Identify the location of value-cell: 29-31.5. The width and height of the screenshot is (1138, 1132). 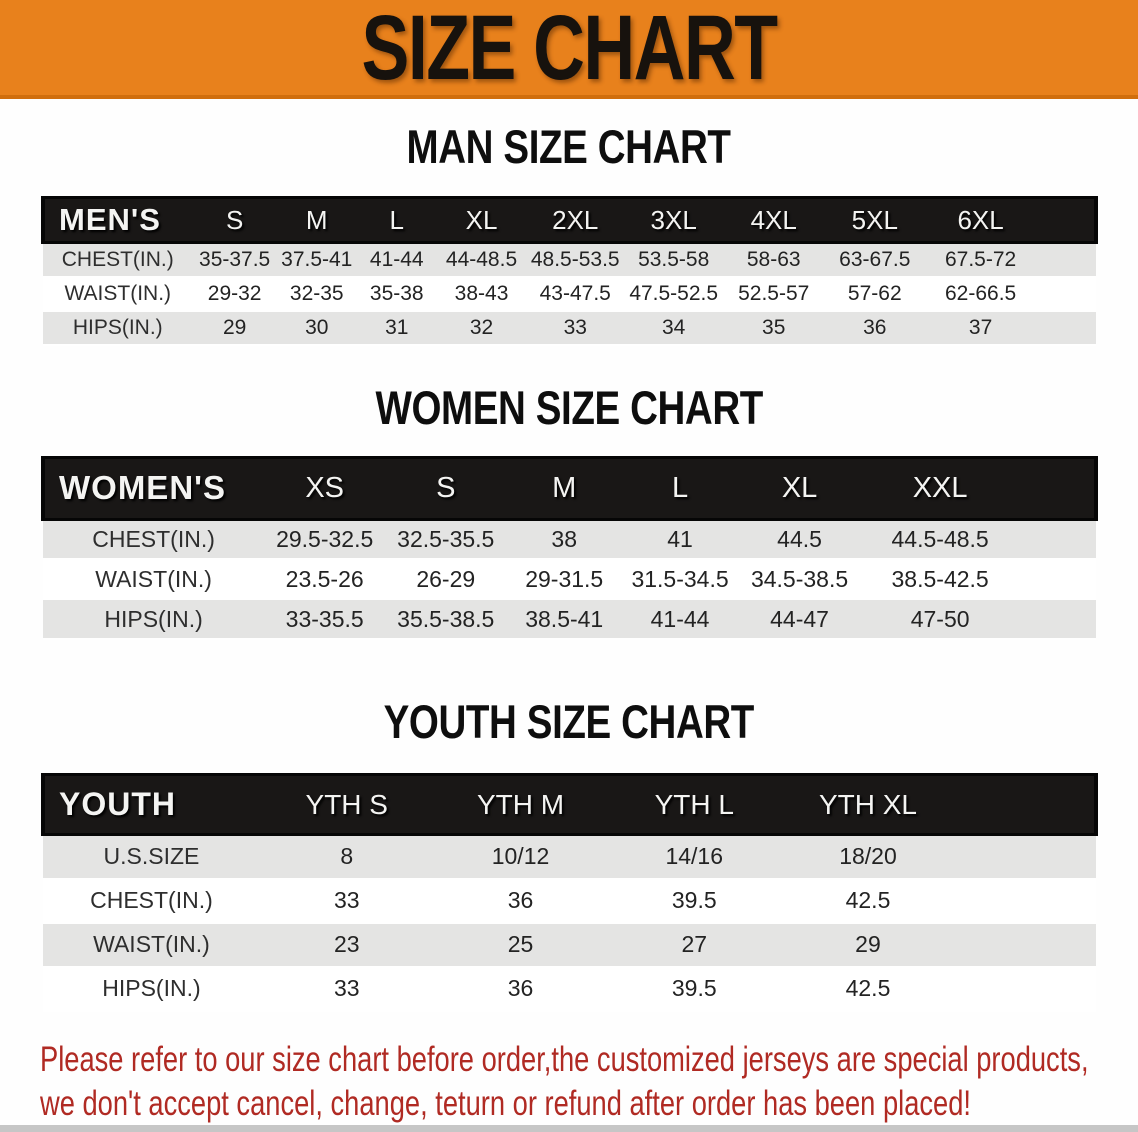
(564, 579).